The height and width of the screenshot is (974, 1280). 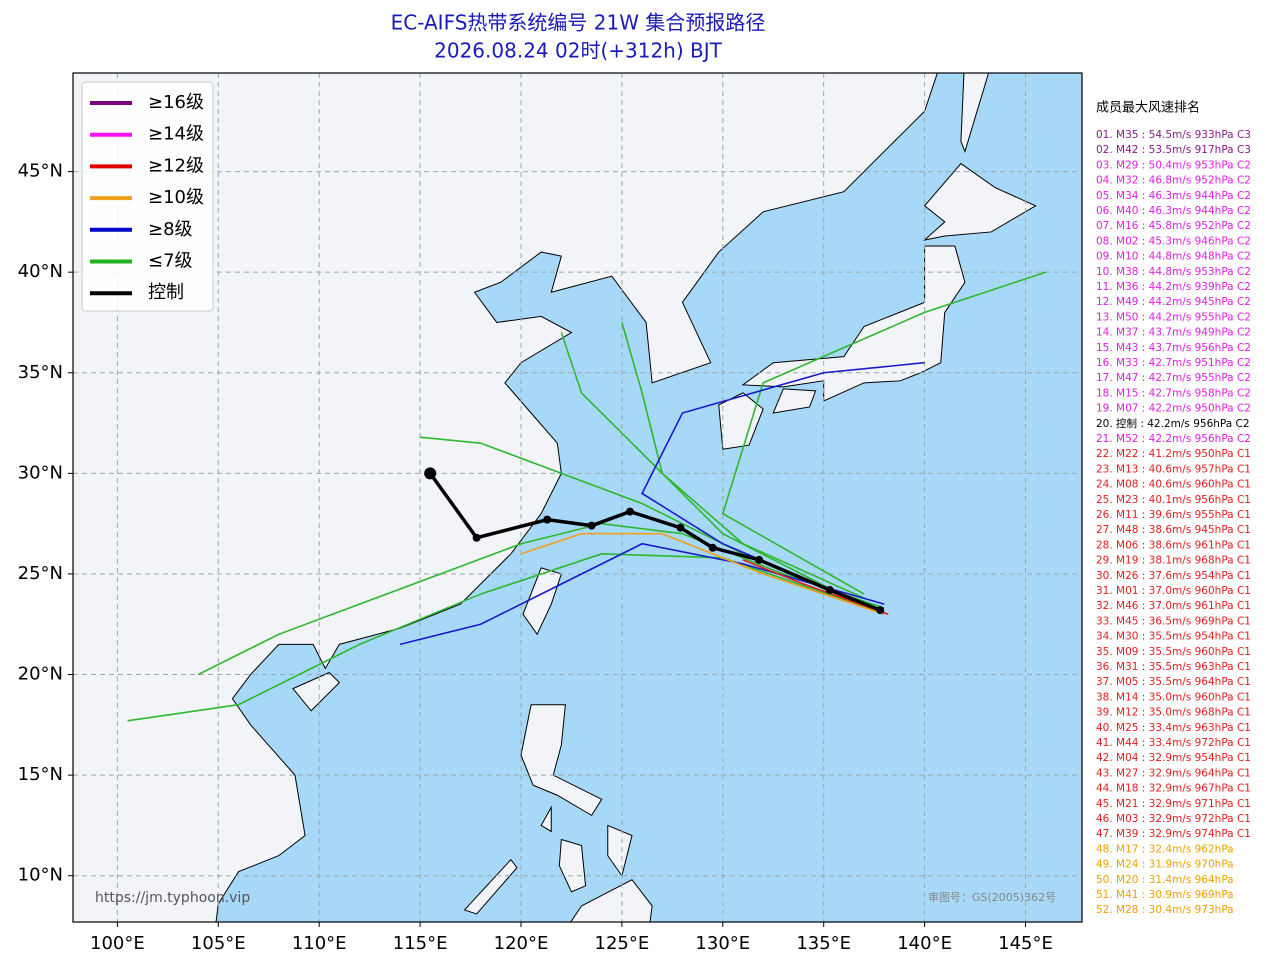 What do you see at coordinates (1165, 865) in the screenshot?
I see `ranking-item: 49. M24 : 31.9m/s 970hPa` at bounding box center [1165, 865].